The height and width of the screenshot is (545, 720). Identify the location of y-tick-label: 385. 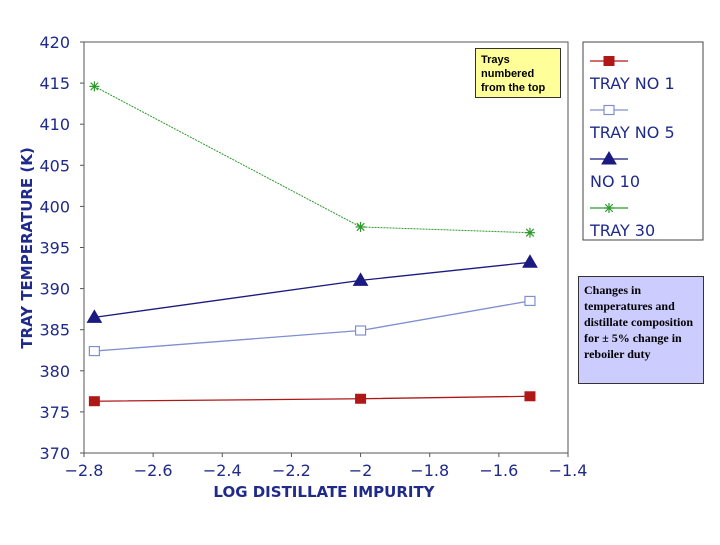
(54, 330).